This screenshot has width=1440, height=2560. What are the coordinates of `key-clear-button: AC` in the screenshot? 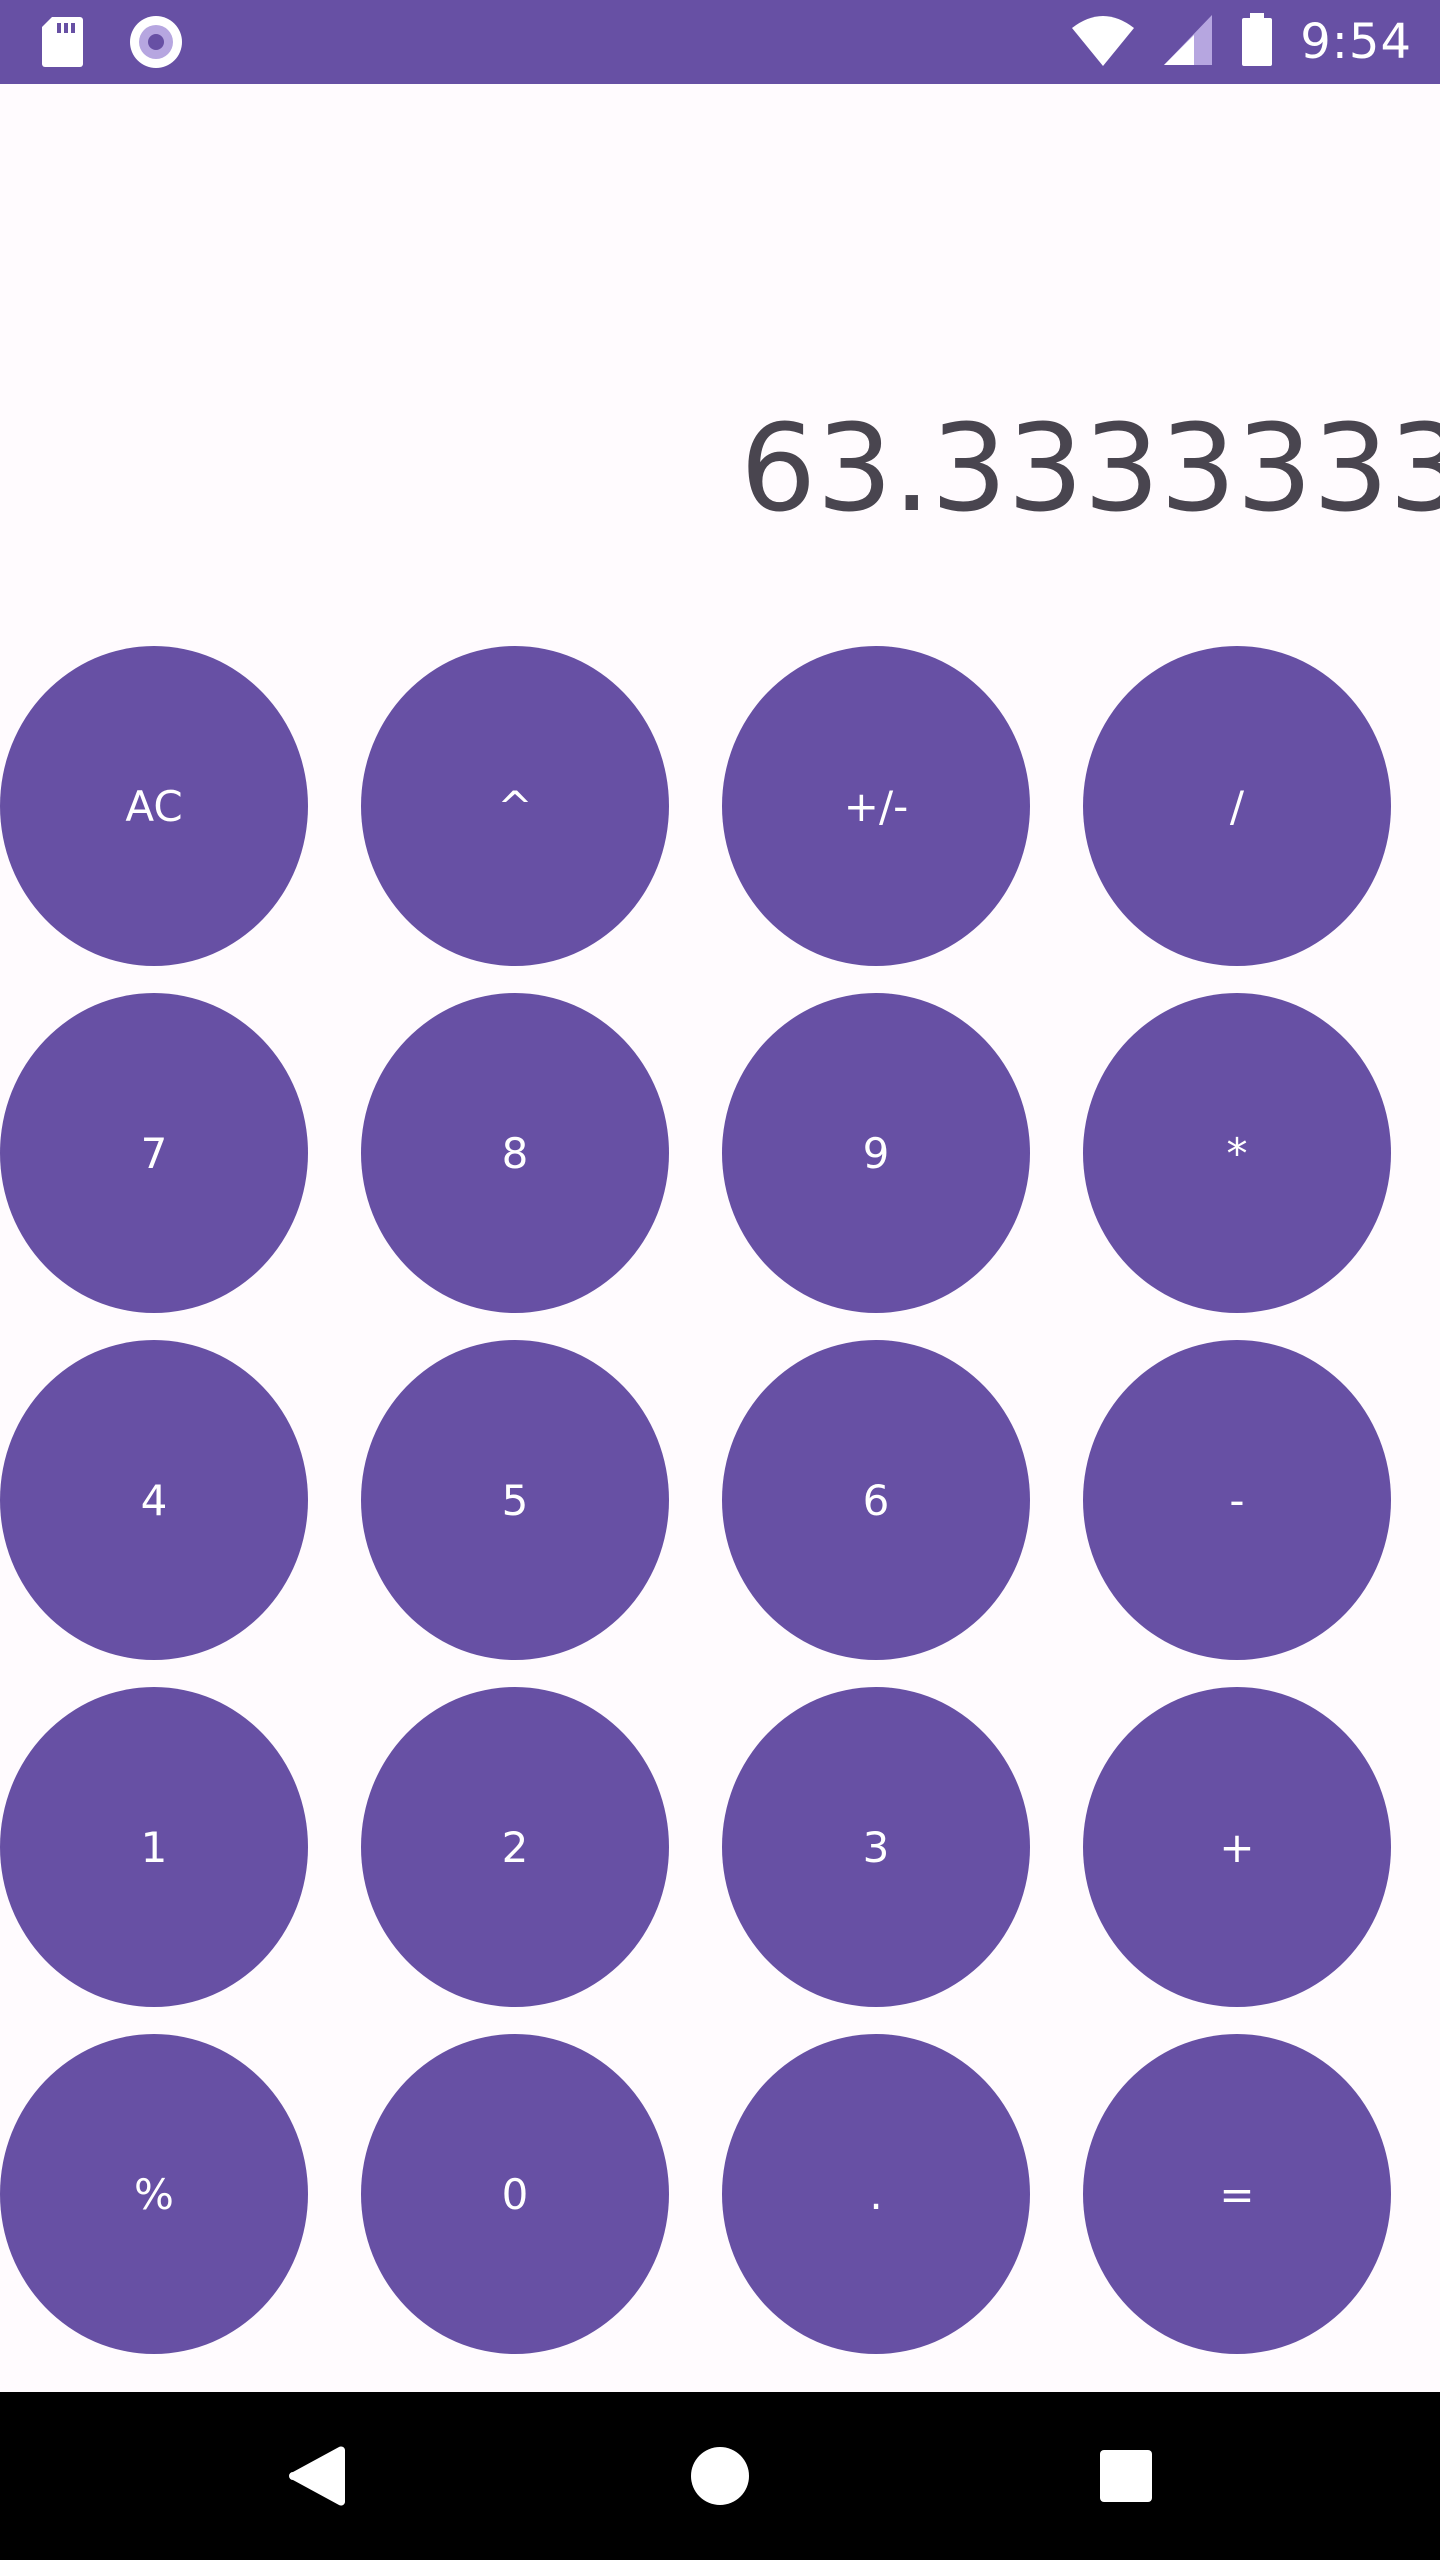 It's located at (154, 806).